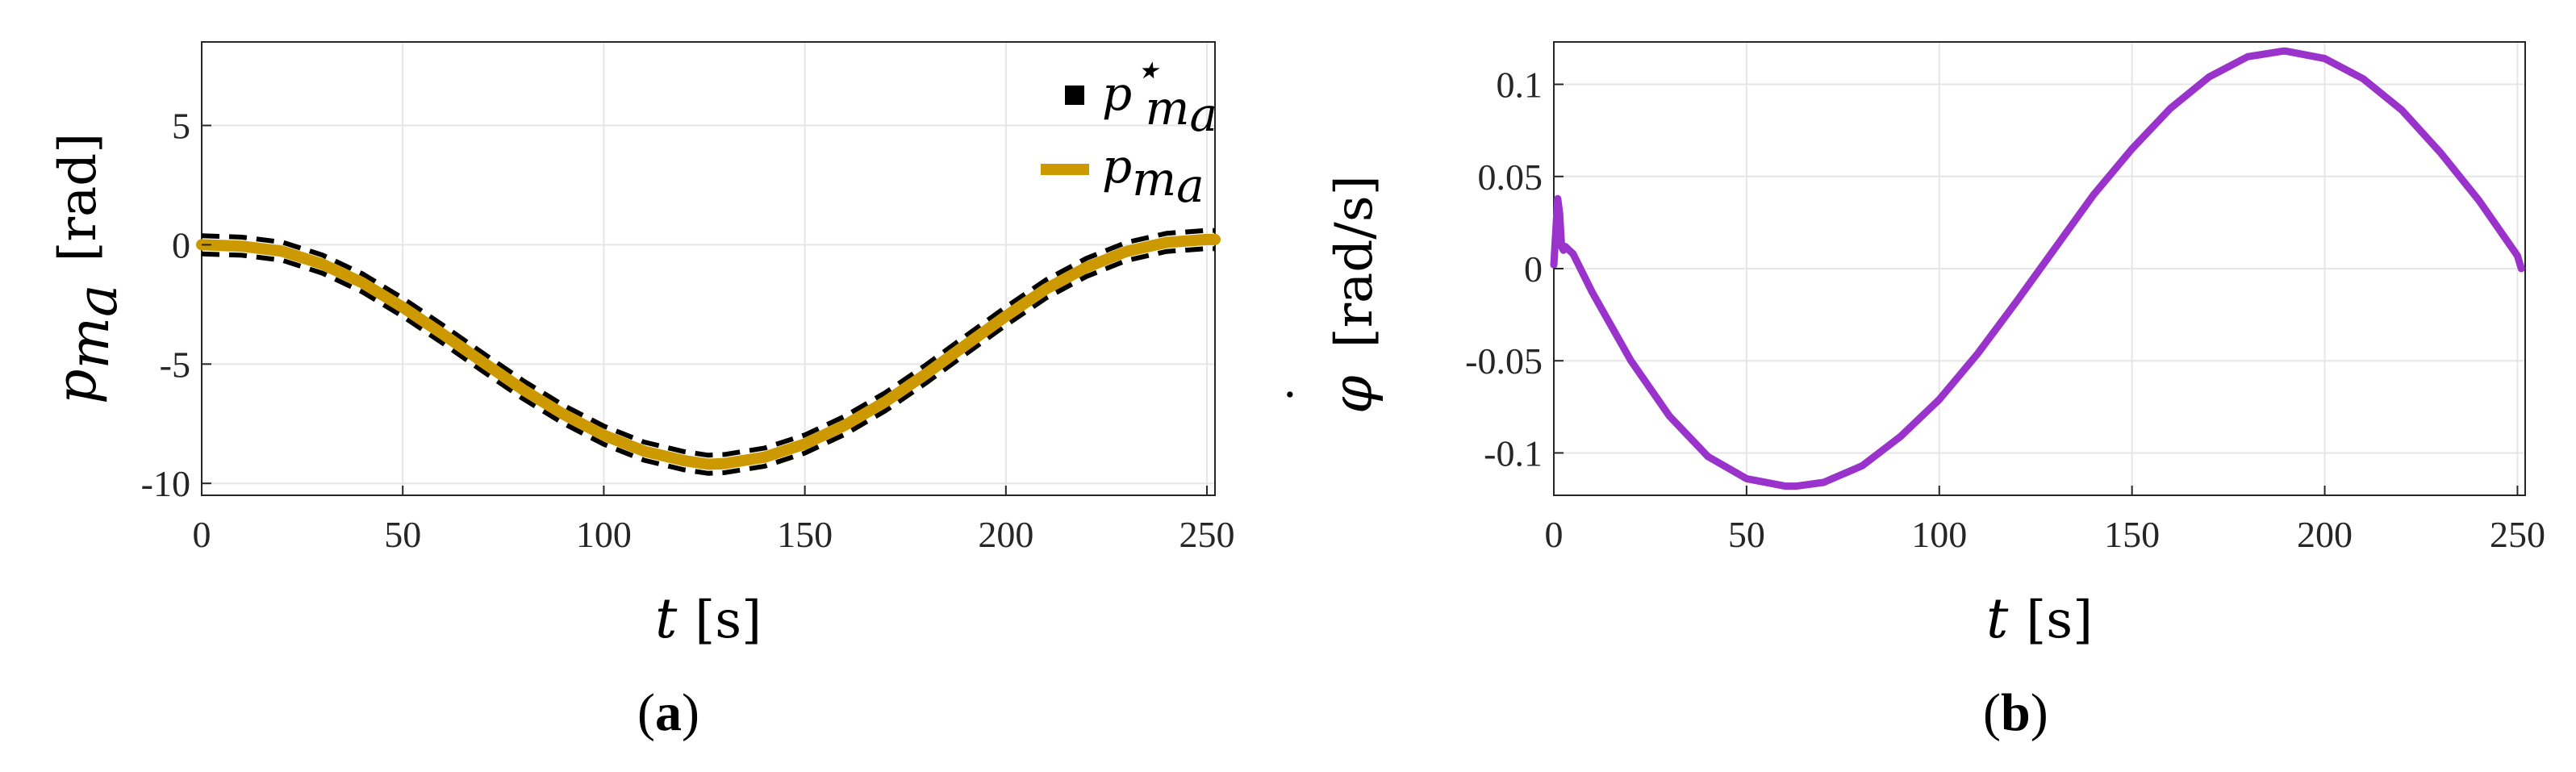 The image size is (2576, 772). I want to click on panel-a-ylabel-subsub: a, so click(98, 300).